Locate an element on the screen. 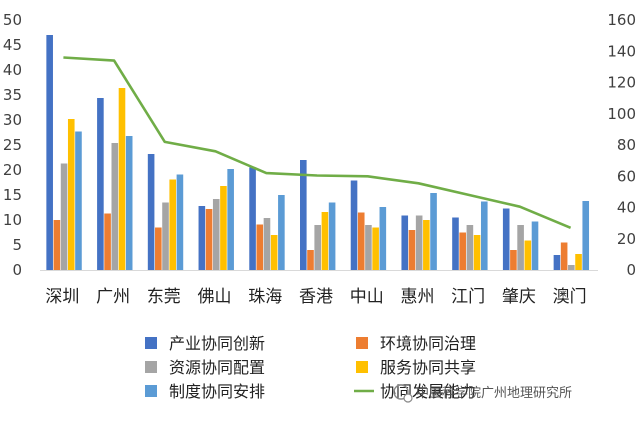  y2-tick-label: 60 is located at coordinates (626, 176).